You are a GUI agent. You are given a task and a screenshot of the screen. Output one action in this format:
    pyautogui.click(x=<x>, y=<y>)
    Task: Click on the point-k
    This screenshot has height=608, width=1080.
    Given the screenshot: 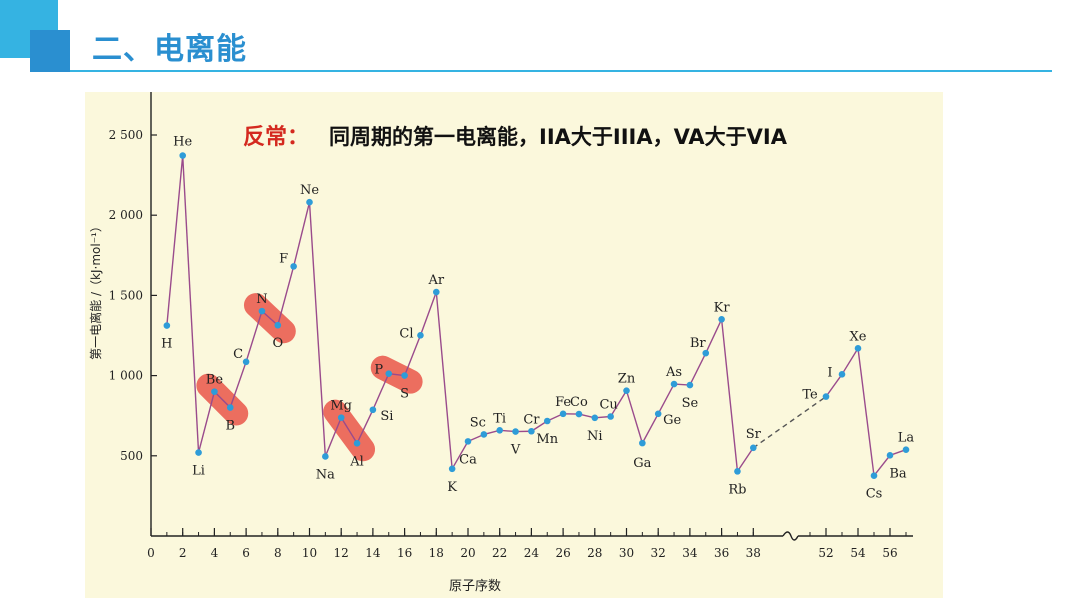 What is the action you would take?
    pyautogui.click(x=452, y=469)
    